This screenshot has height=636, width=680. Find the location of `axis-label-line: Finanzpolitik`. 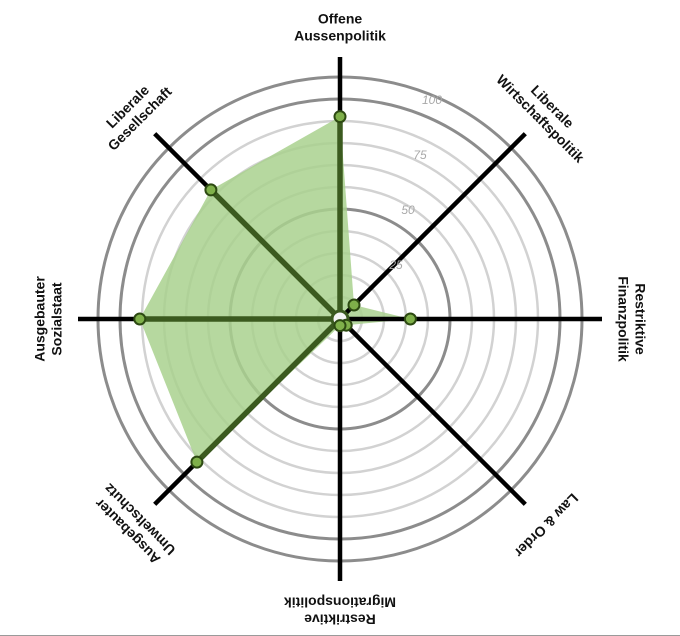

axis-label-line: Finanzpolitik is located at coordinates (624, 319).